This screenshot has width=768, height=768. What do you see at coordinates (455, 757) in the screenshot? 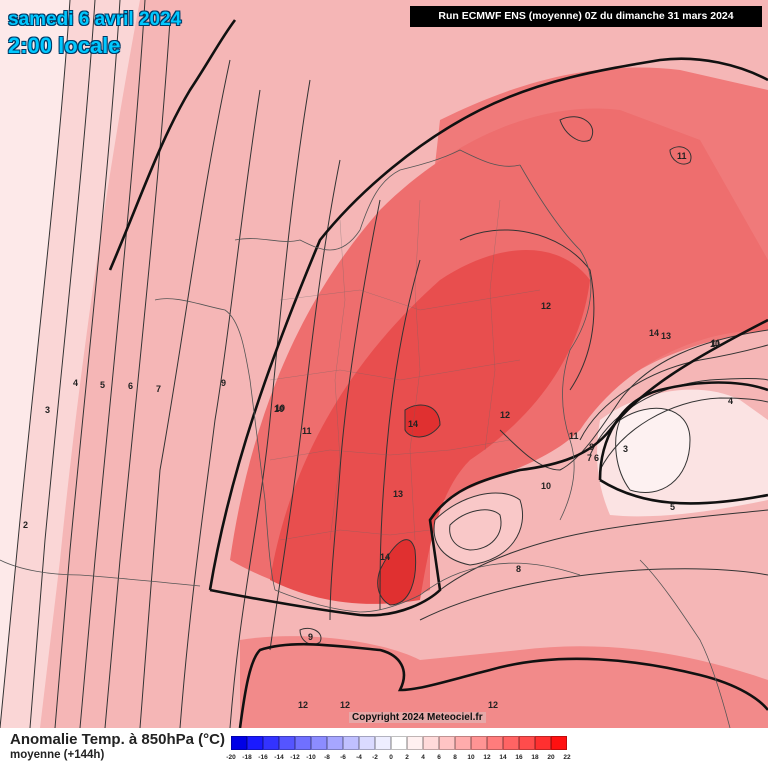
I see `legend-tick-label: 8` at bounding box center [455, 757].